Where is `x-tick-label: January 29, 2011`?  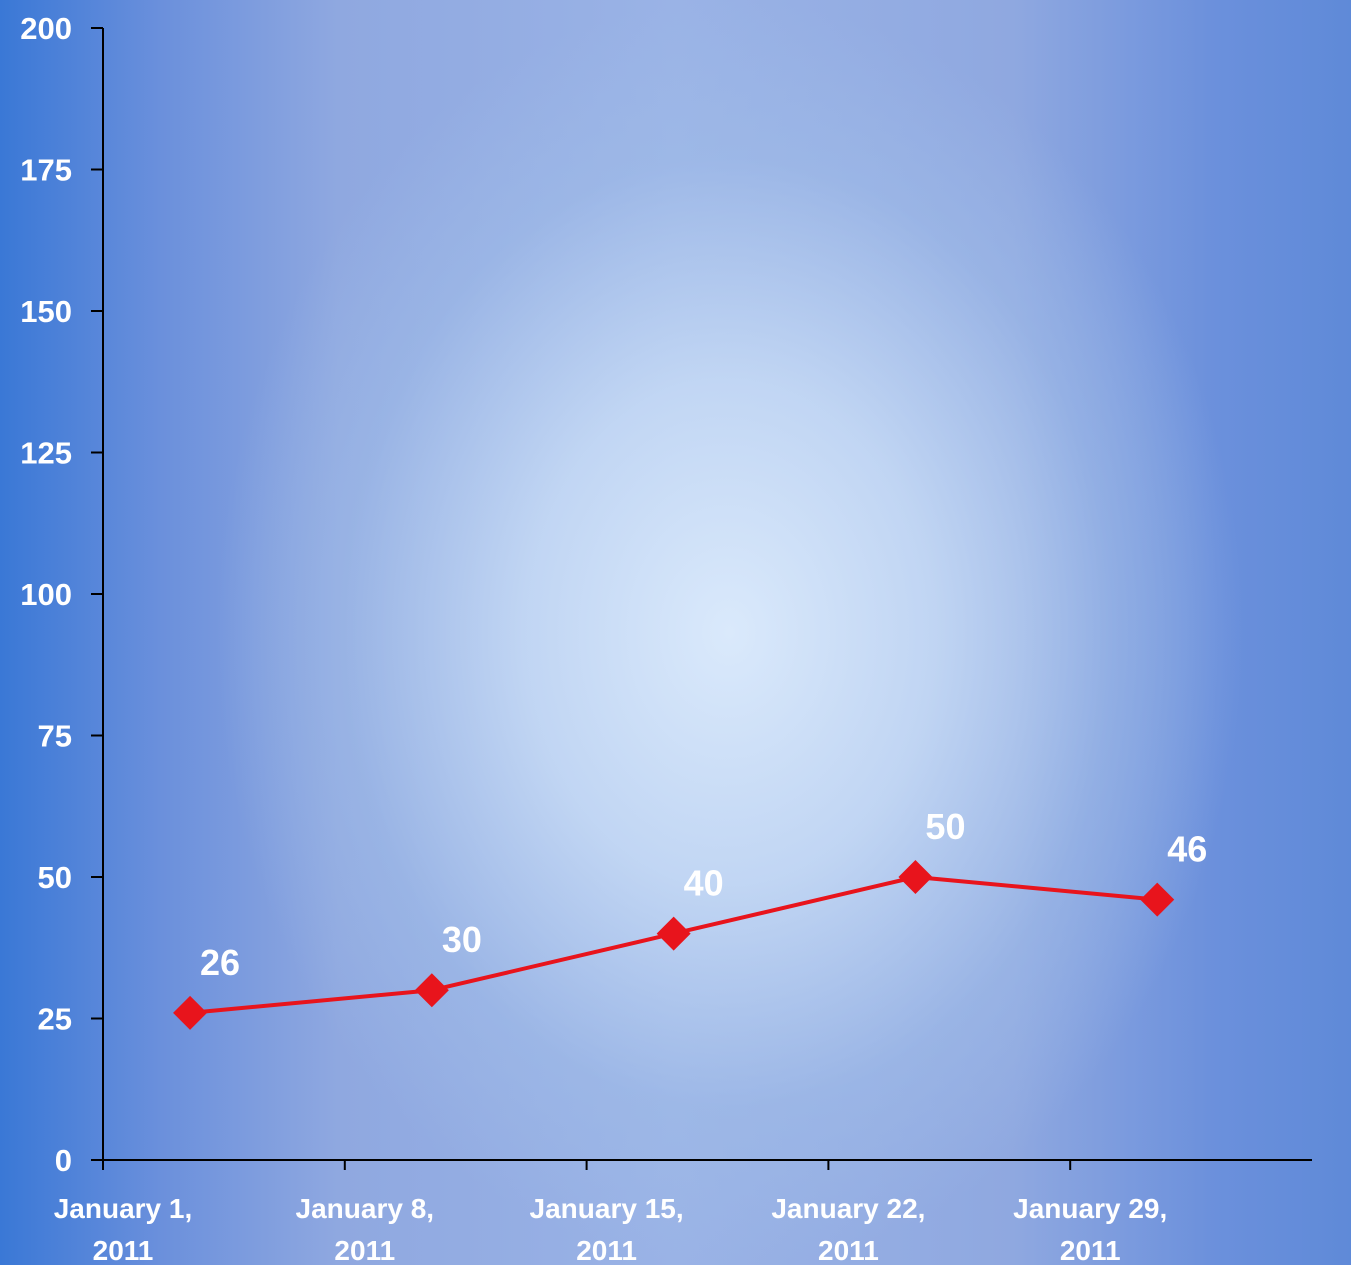
x-tick-label: January 29, 2011 is located at coordinates (1090, 1229).